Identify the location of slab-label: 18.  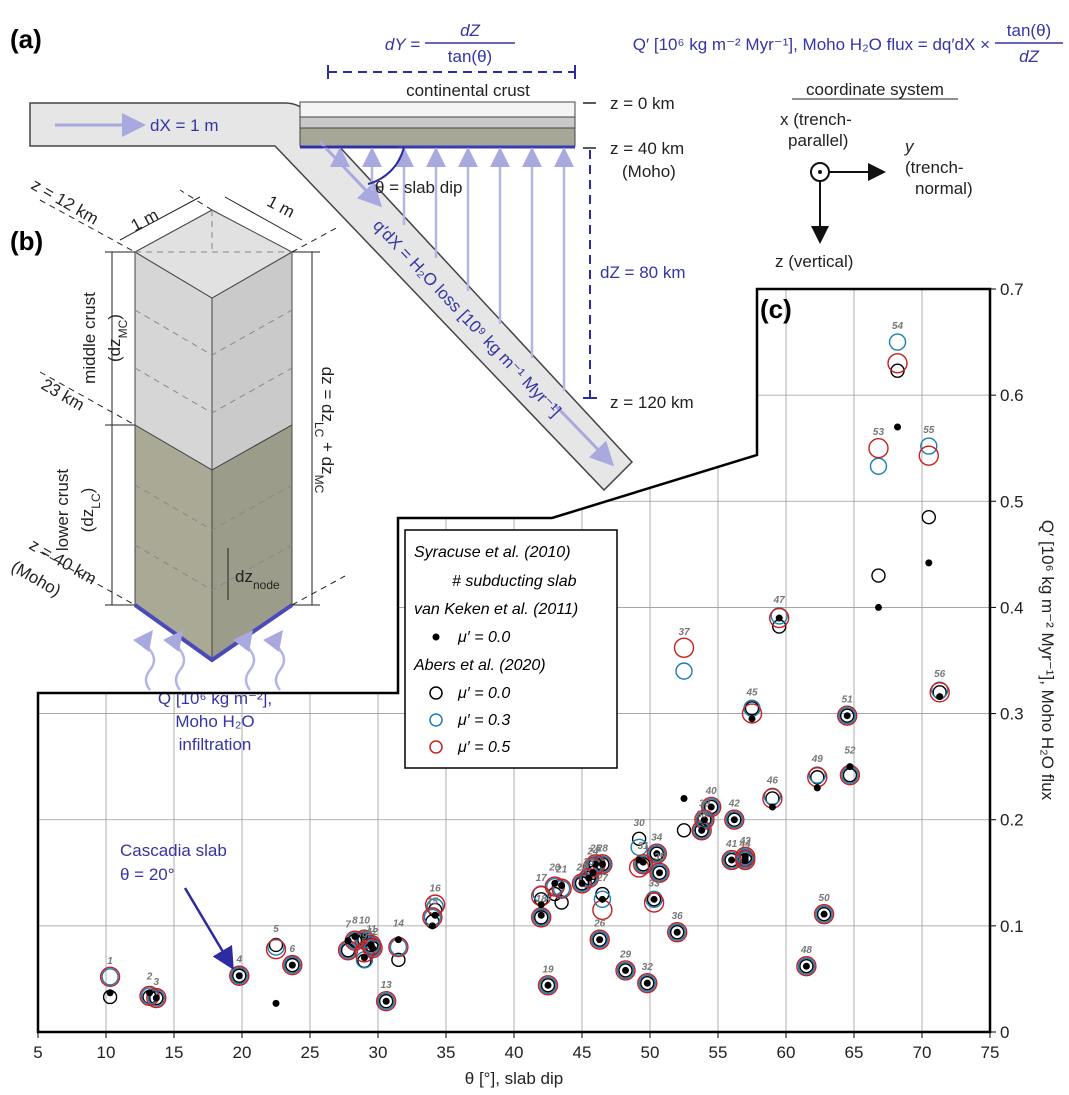
(542, 899).